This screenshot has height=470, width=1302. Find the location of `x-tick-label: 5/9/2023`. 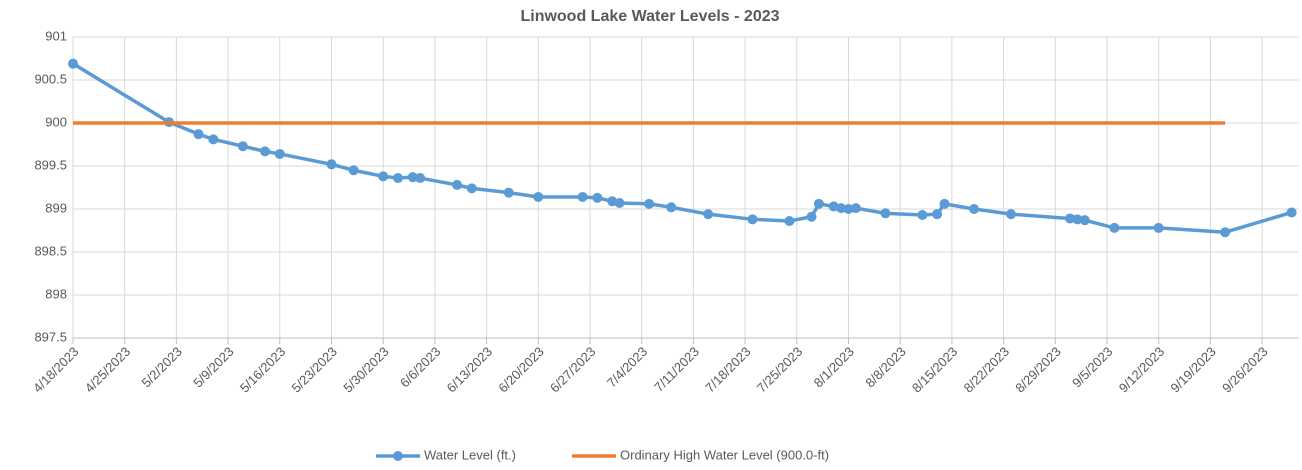

x-tick-label: 5/9/2023 is located at coordinates (213, 367).